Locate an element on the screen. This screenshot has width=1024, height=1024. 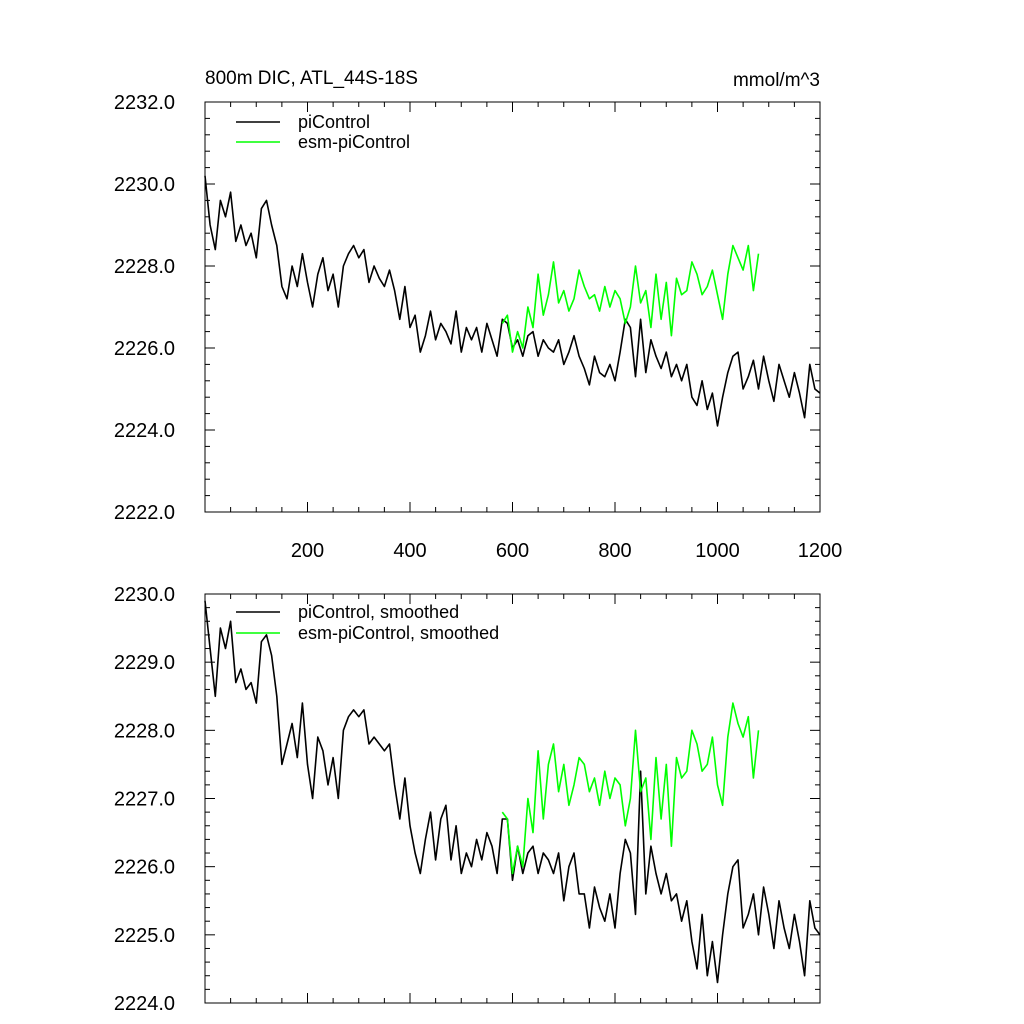
bottom-y-tick-label: 2226.0 is located at coordinates (144, 868).